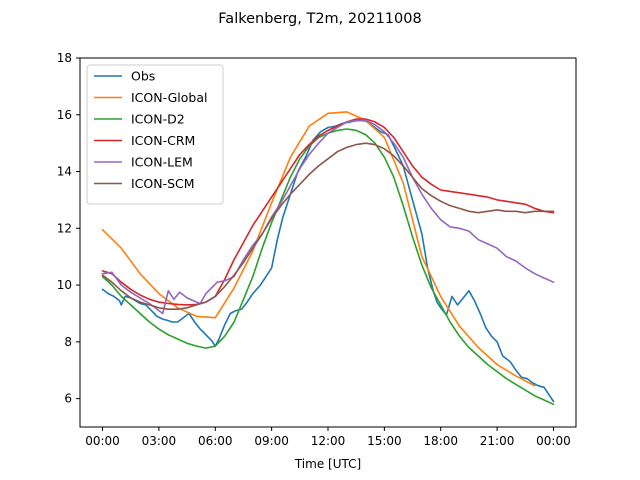 This screenshot has width=640, height=480. Describe the element at coordinates (158, 119) in the screenshot. I see `legend-label: ICON-D2` at that location.